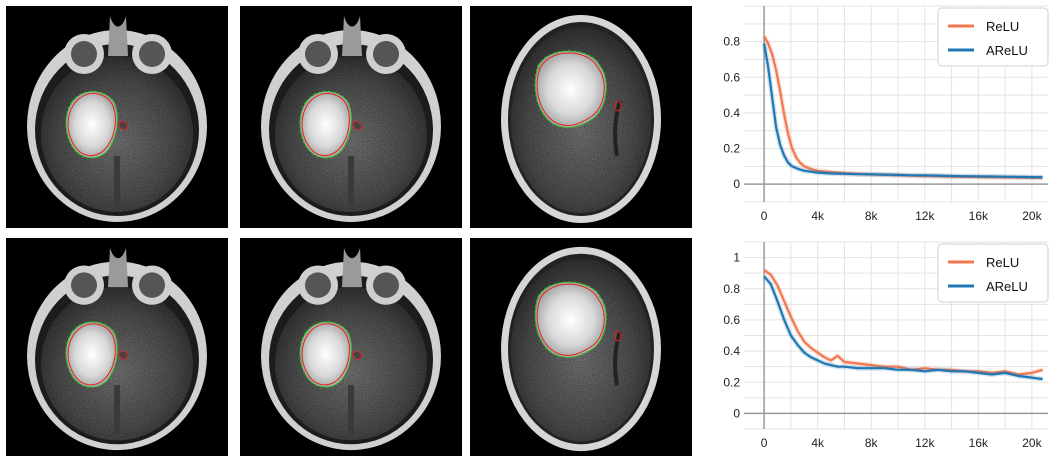 The width and height of the screenshot is (1056, 459). I want to click on series-line-relu, so click(903, 322).